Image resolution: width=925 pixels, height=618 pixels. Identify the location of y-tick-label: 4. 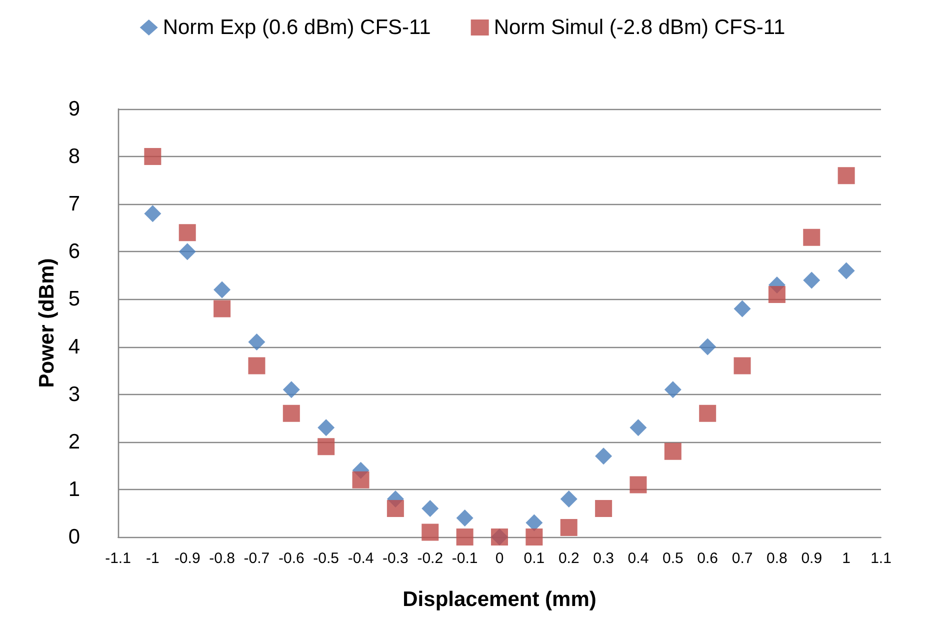
(74, 346).